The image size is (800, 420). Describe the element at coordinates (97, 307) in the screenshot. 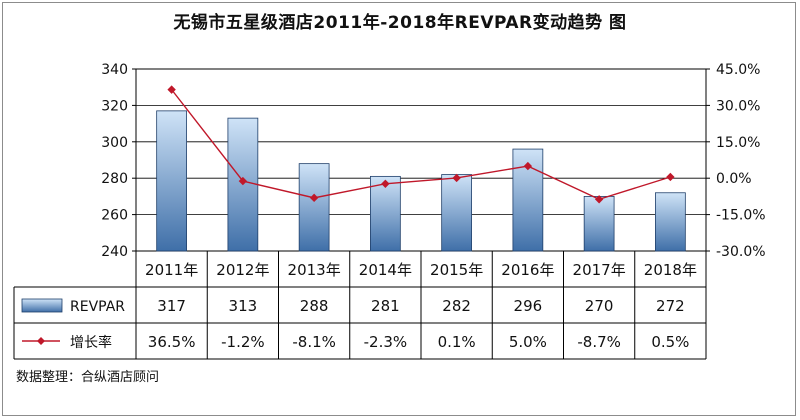

I see `legend-bar-label: REVPAR` at that location.